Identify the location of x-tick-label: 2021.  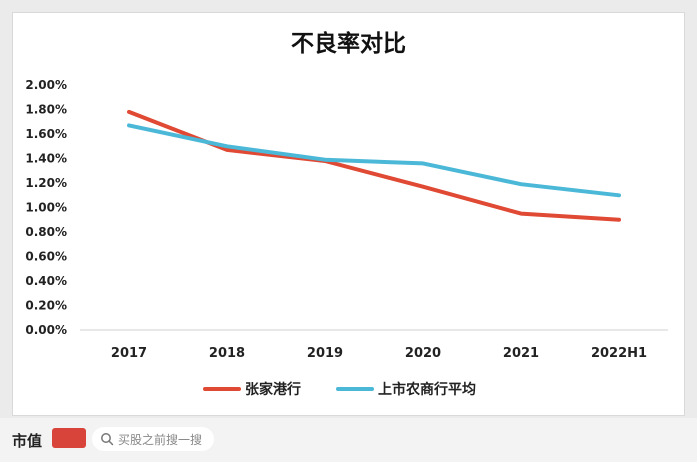
(521, 353).